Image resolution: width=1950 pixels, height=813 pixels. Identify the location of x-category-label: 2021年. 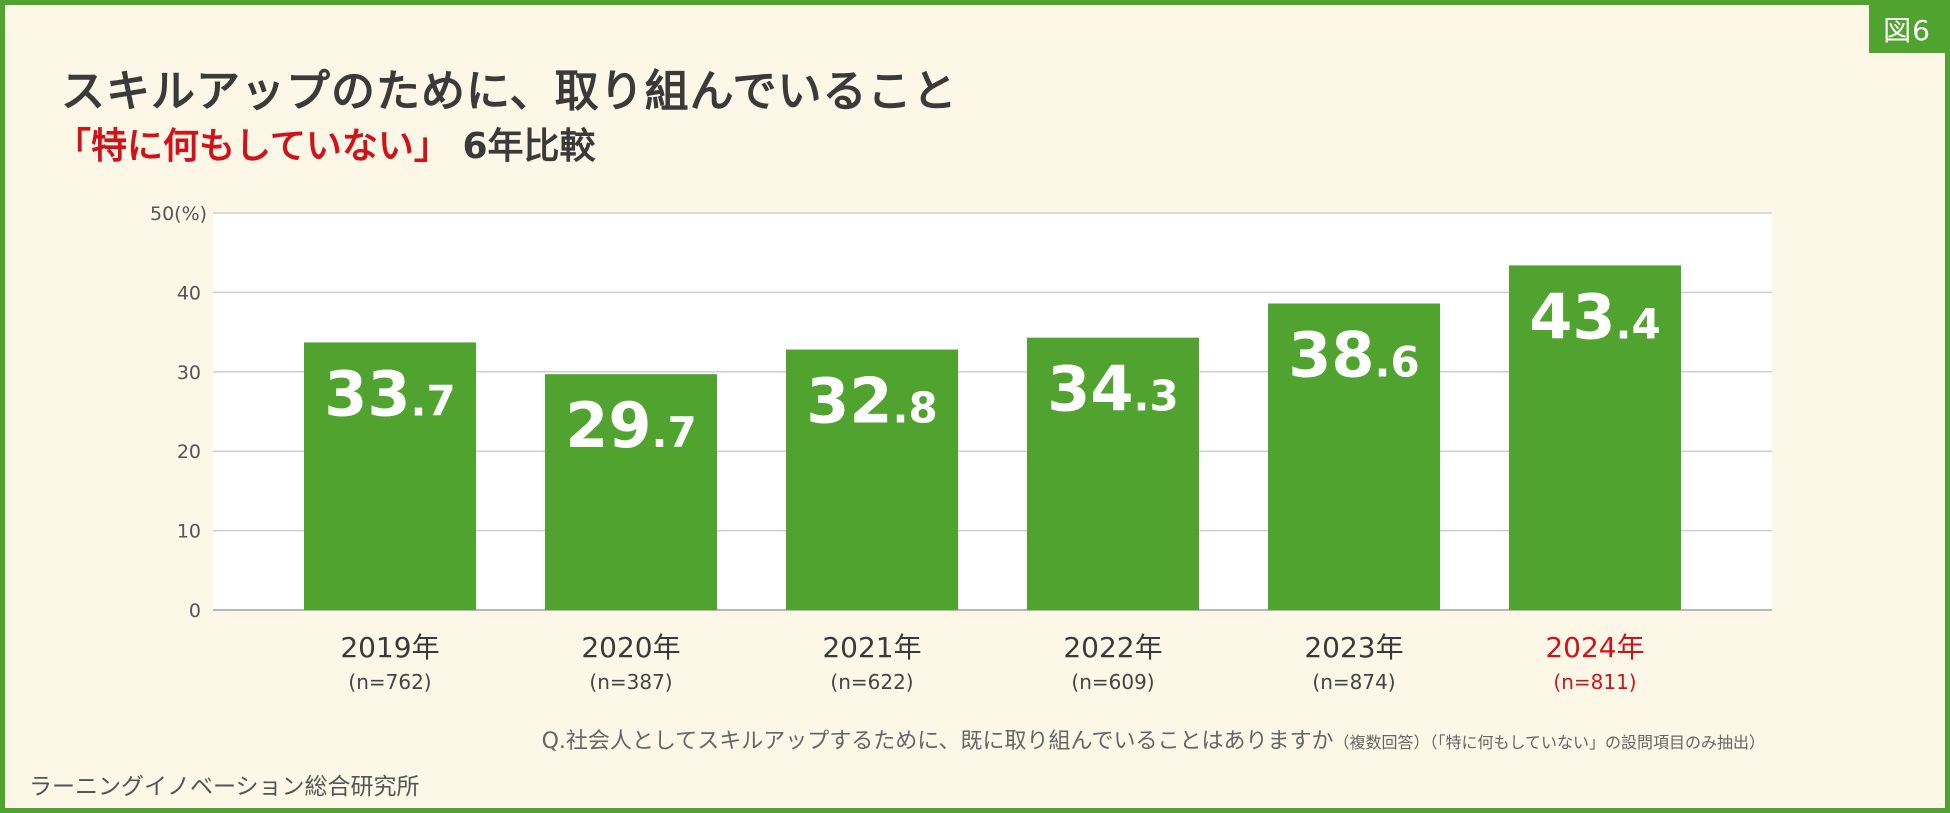
(871, 647).